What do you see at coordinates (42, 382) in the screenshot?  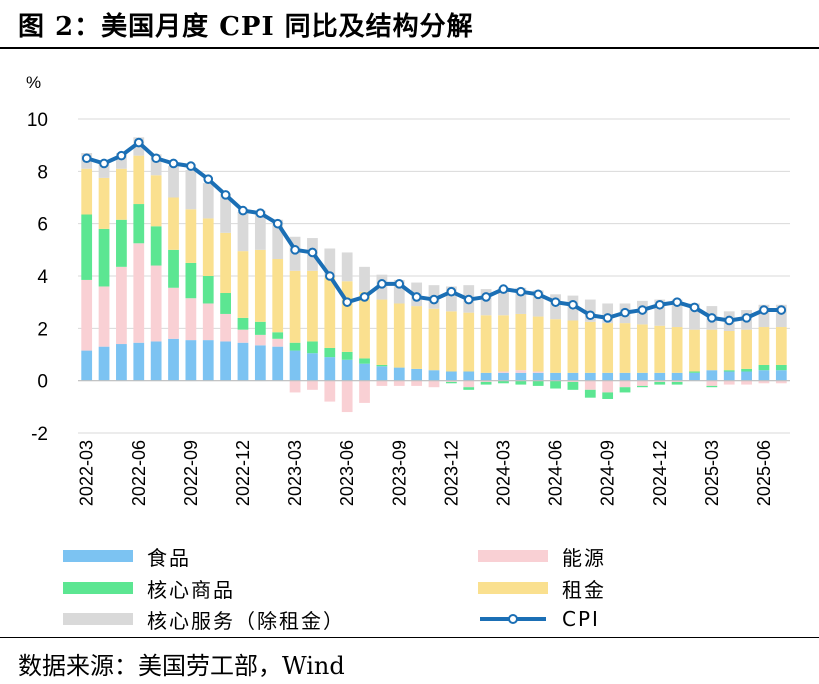 I see `y-tick-label: 0` at bounding box center [42, 382].